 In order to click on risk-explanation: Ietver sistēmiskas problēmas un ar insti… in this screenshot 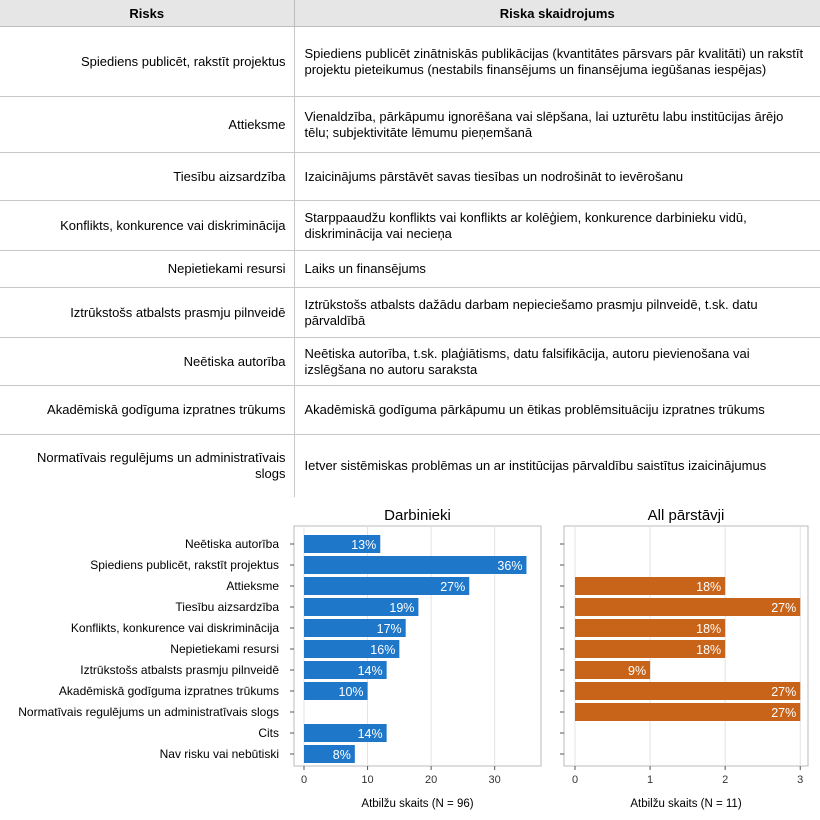, I will do `click(535, 465)`.